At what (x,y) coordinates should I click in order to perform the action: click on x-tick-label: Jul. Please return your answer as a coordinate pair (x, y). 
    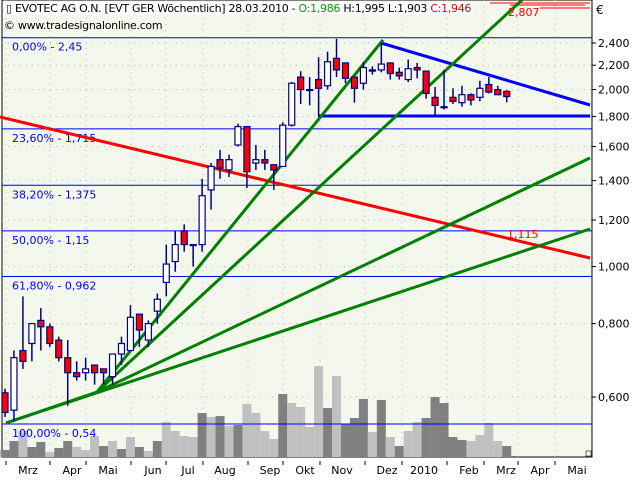
    Looking at the image, I should click on (187, 470).